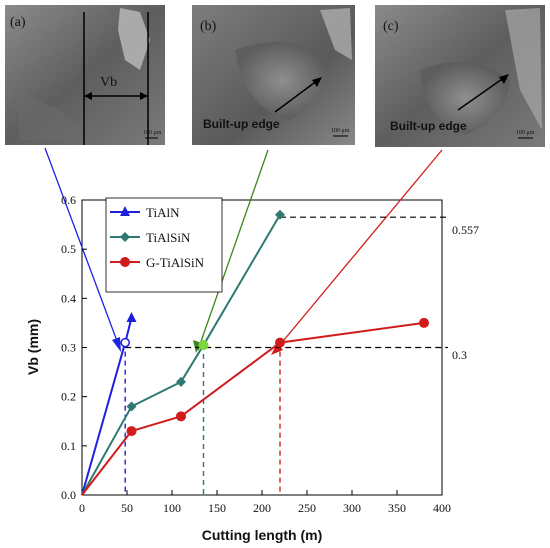  Describe the element at coordinates (241, 124) in the screenshot. I see `panel-b-annotation: Built-up edge` at that location.